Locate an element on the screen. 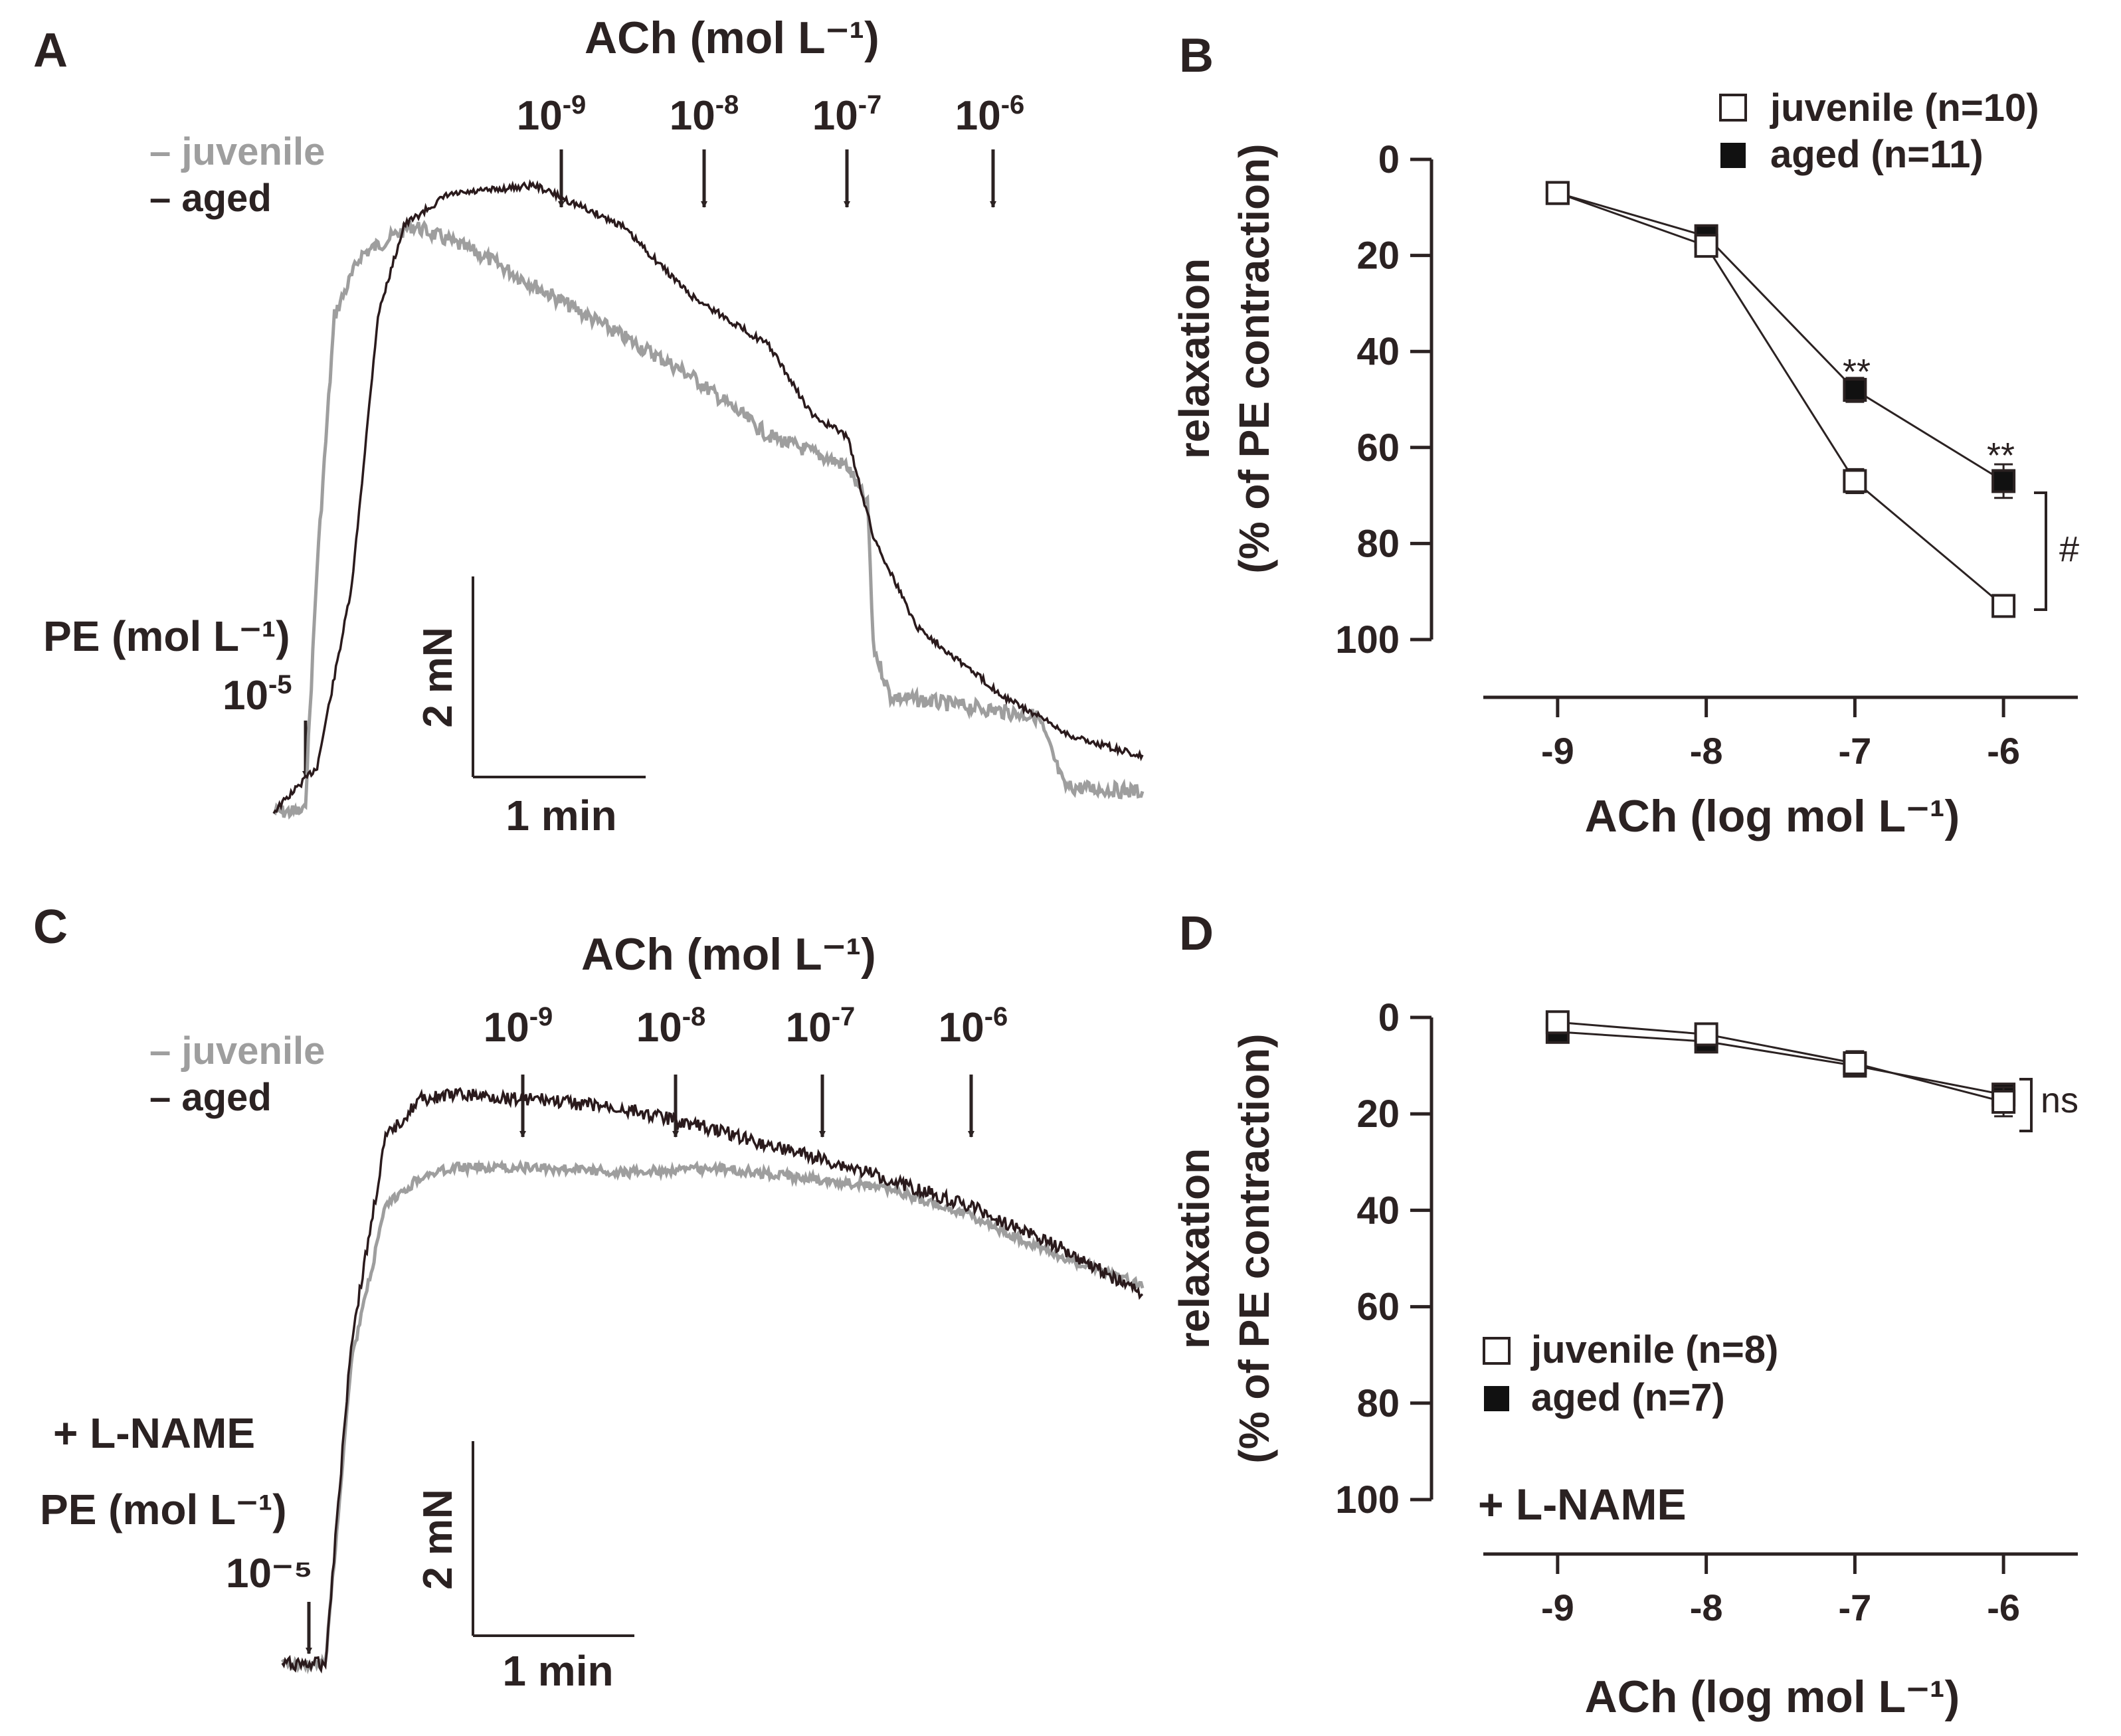  ach-title-c: ACh (mol L⁻¹) is located at coordinates (729, 955).